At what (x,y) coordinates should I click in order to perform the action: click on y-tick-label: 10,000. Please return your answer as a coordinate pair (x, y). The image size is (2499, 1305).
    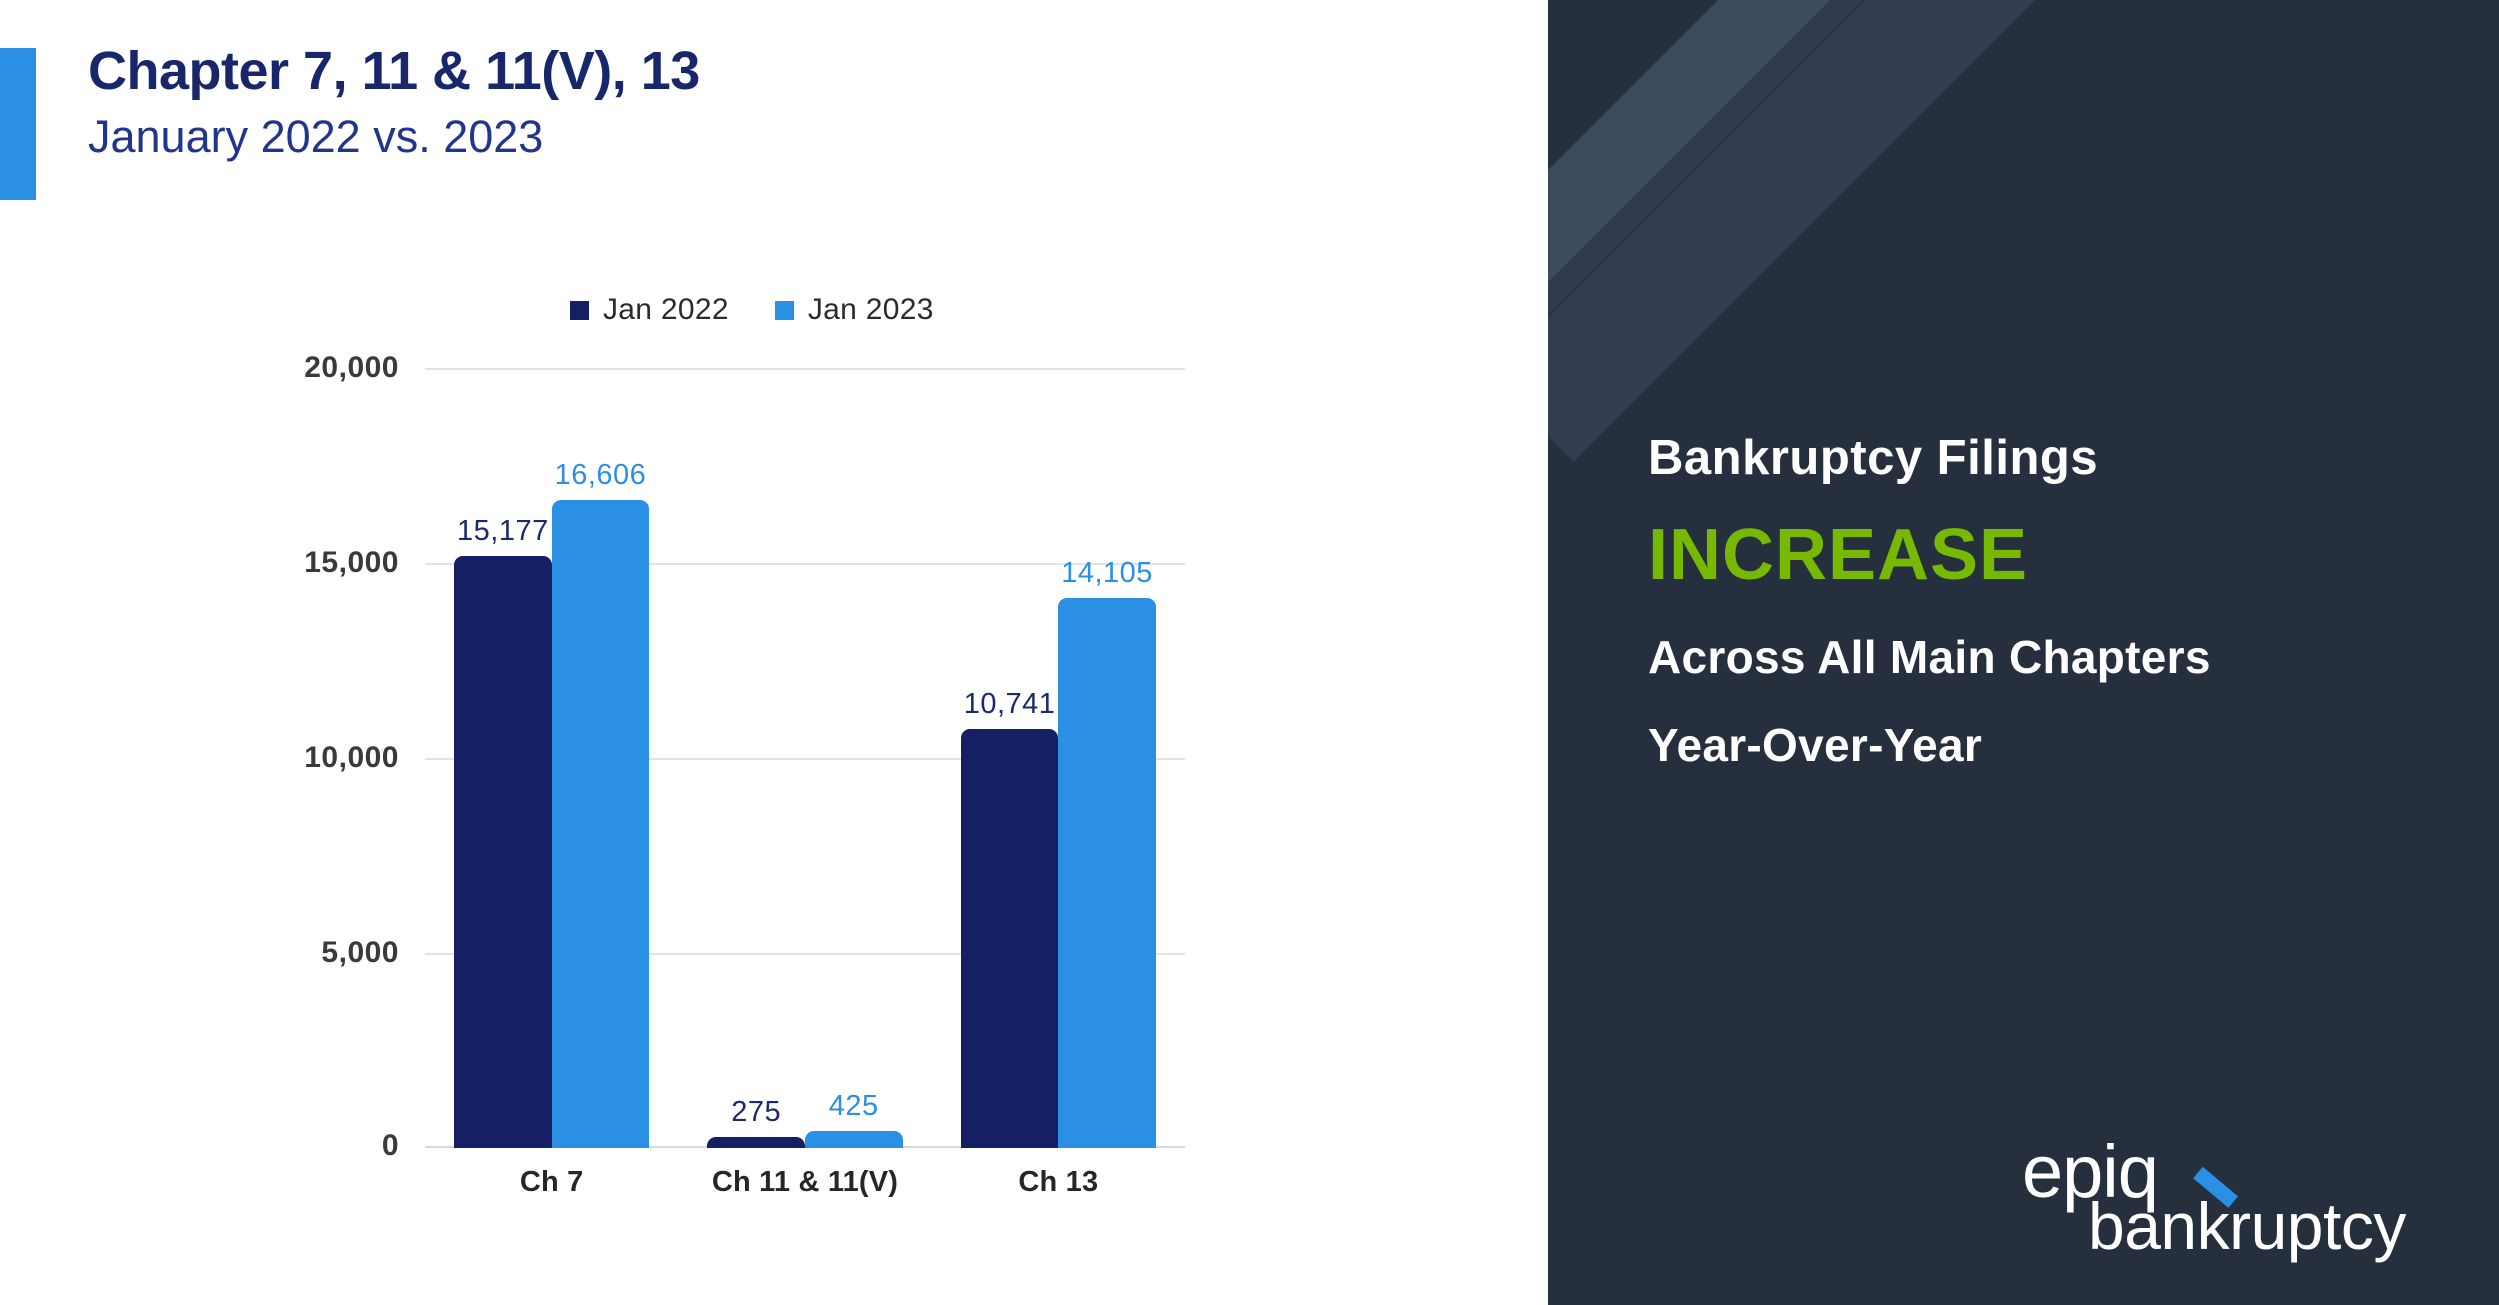
    Looking at the image, I should click on (351, 757).